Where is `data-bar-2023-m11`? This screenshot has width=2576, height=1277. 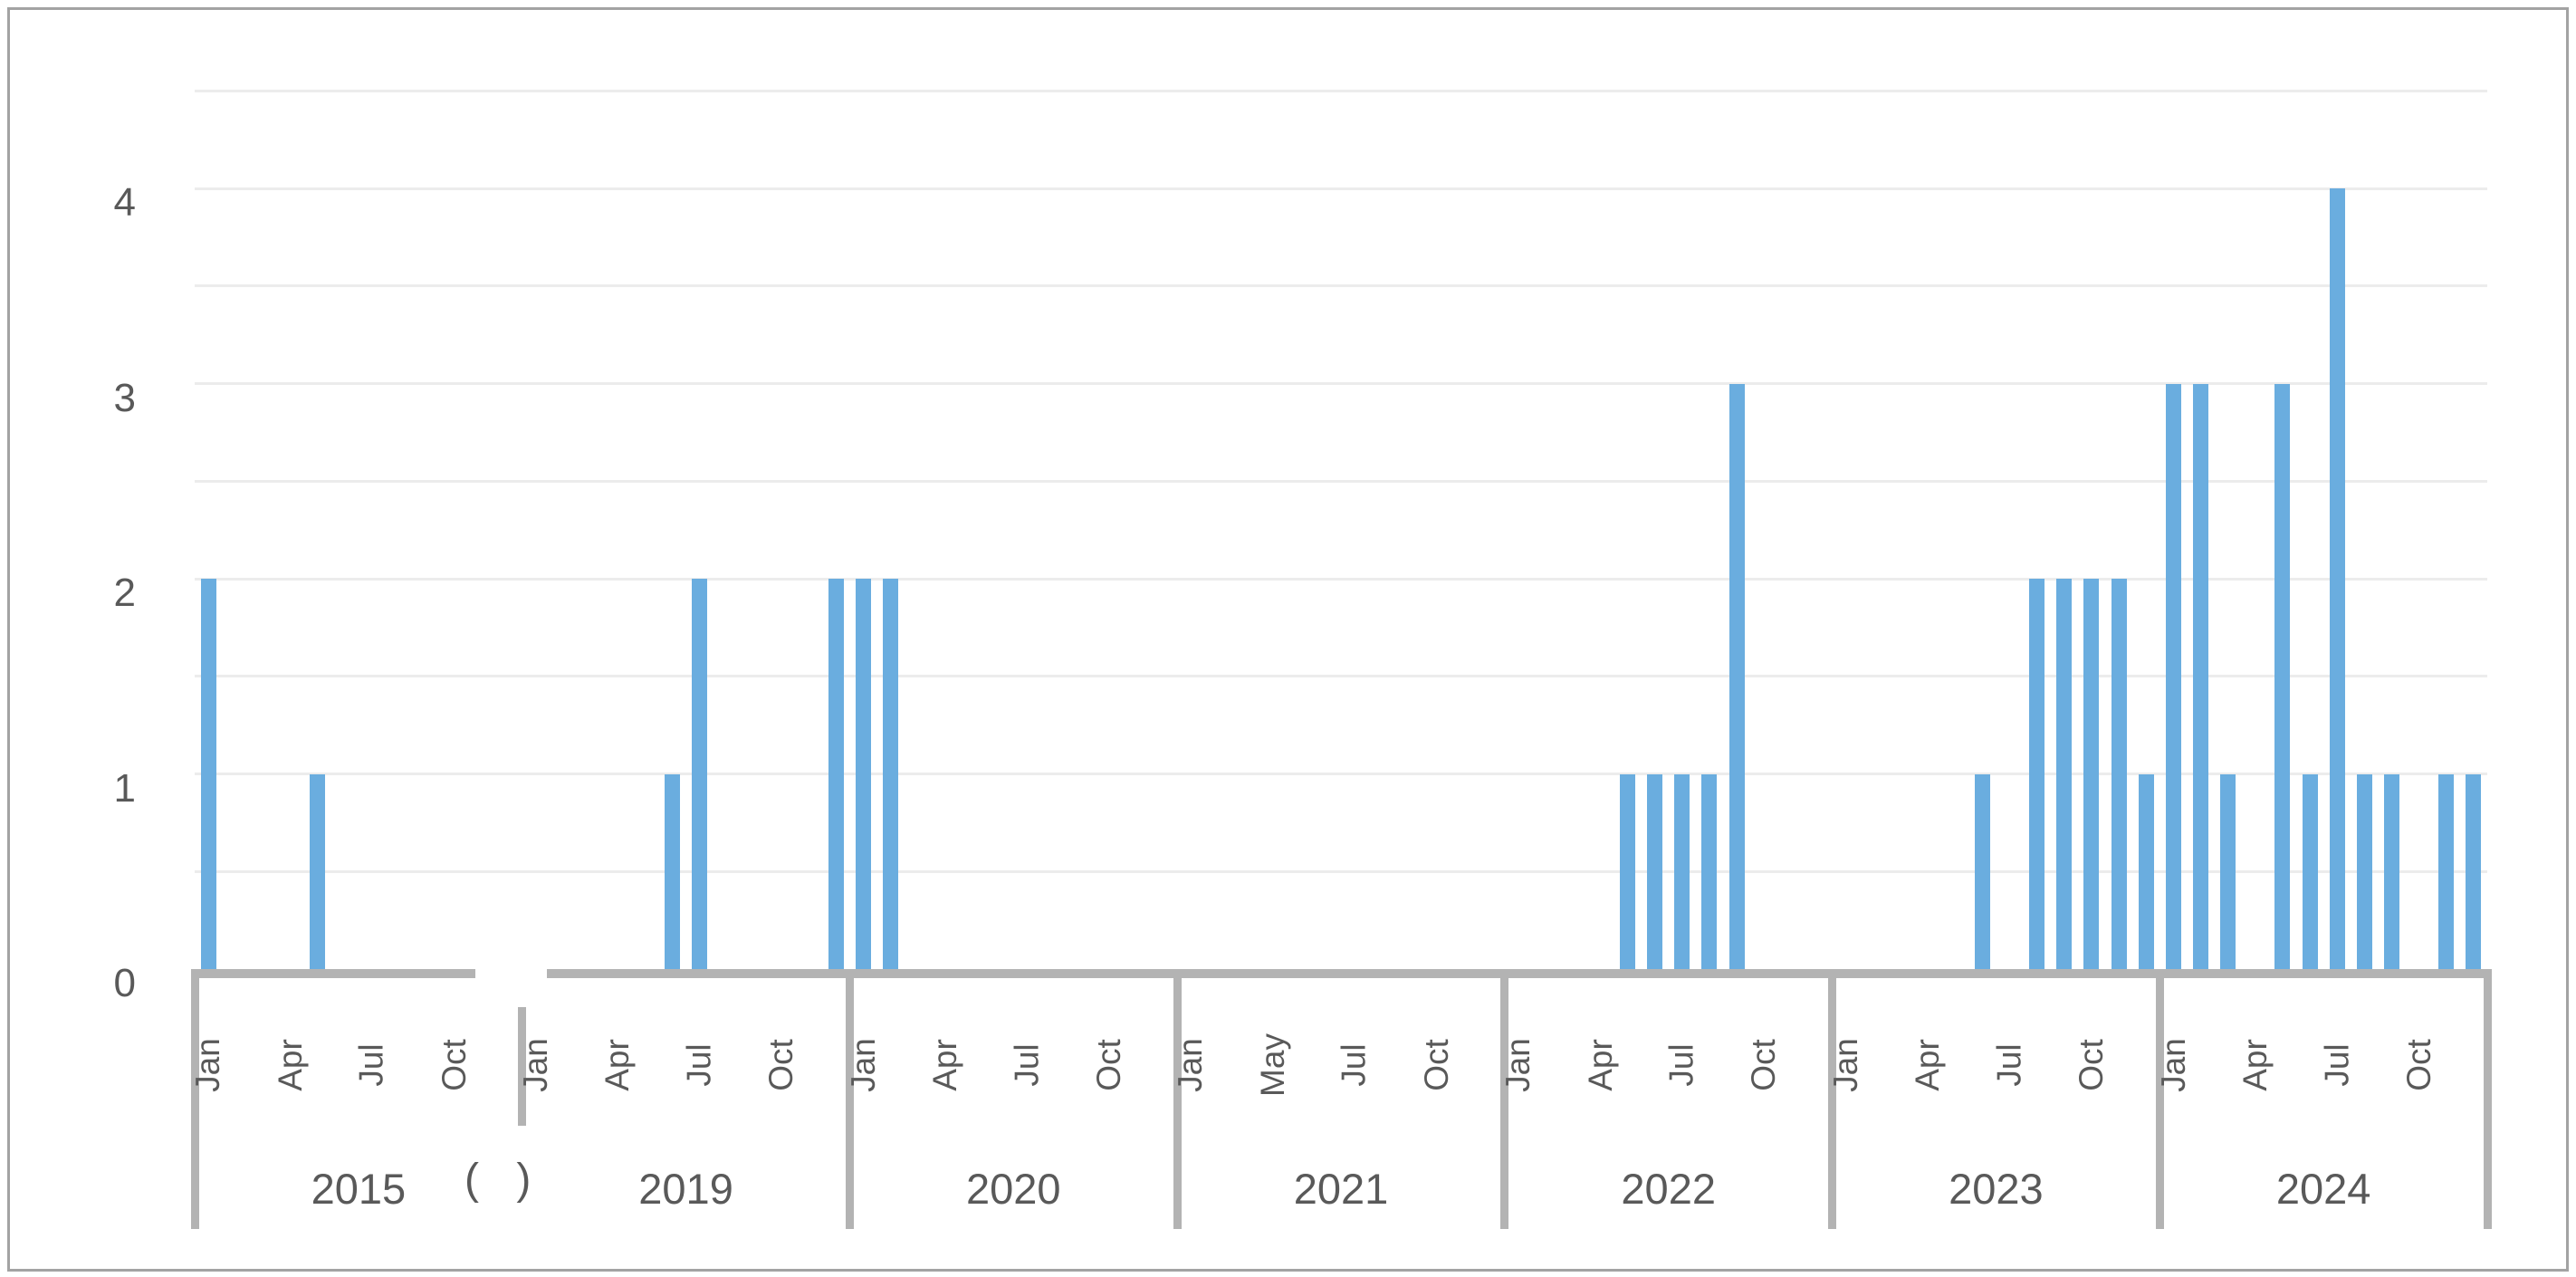
data-bar-2023-m11 is located at coordinates (2119, 774).